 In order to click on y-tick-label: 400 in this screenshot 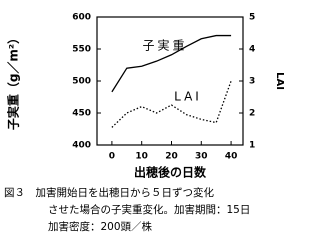, I will do `click(81, 146)`.